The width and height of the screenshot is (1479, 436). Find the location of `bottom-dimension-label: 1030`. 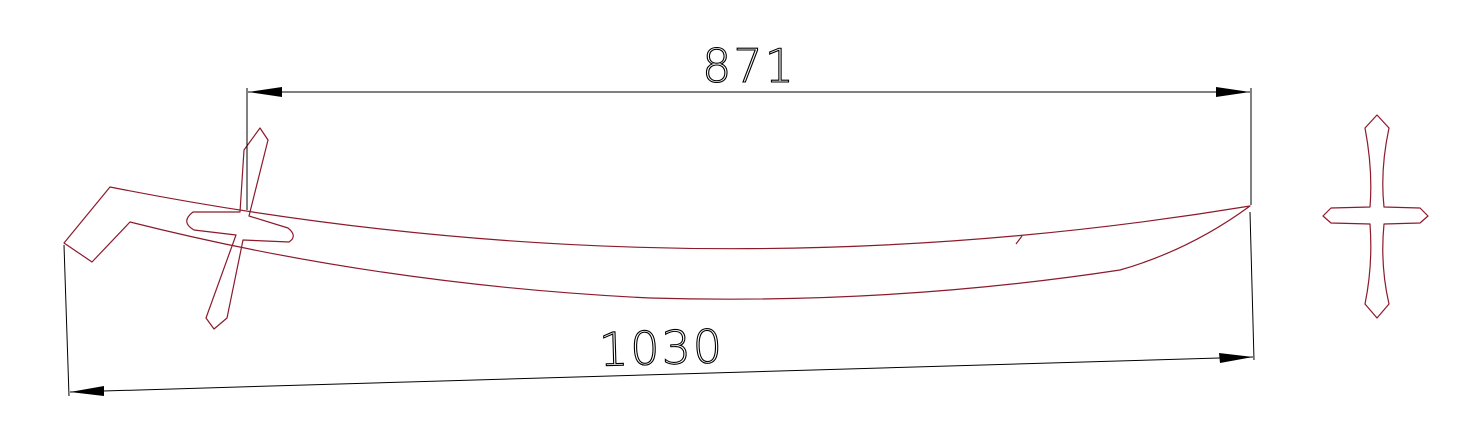

bottom-dimension-label: 1030 is located at coordinates (661, 348).